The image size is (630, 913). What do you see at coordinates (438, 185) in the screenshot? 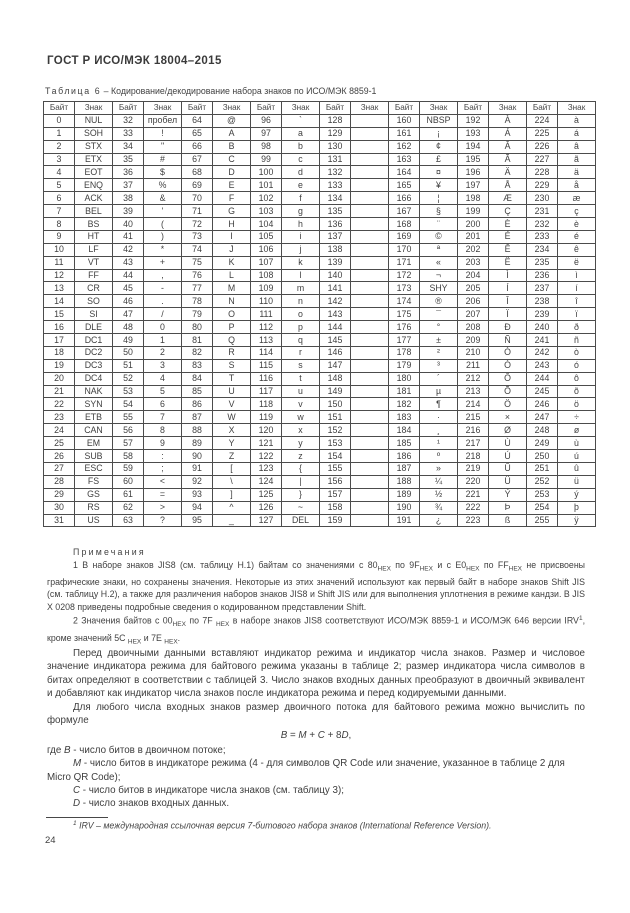
I see `char-cell: ¥` at bounding box center [438, 185].